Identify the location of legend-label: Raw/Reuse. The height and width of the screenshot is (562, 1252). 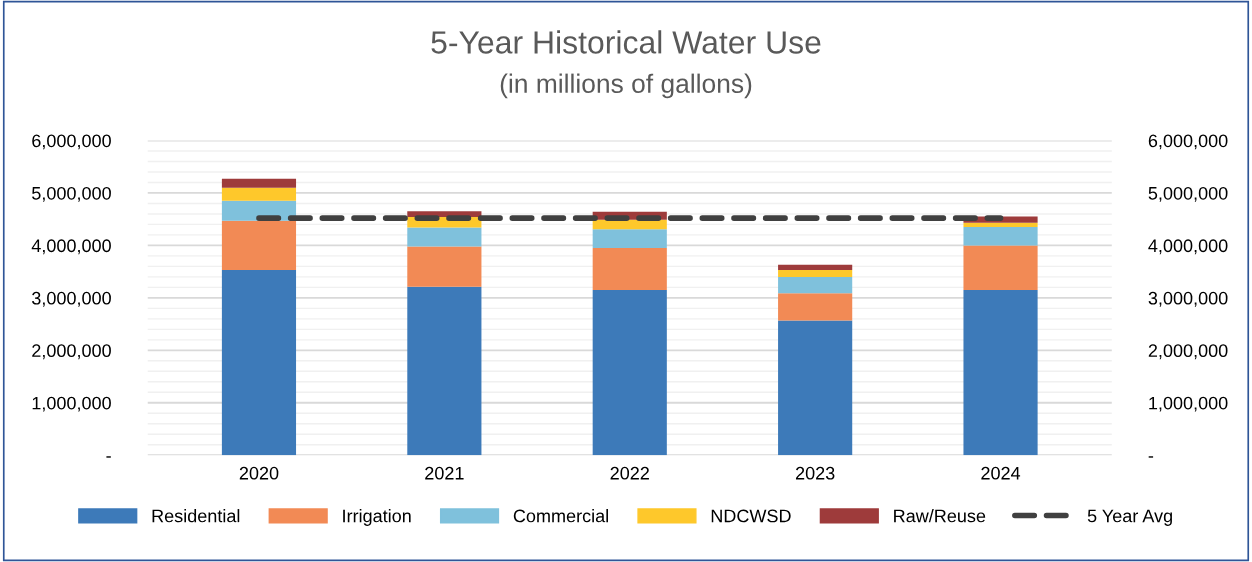
(940, 516).